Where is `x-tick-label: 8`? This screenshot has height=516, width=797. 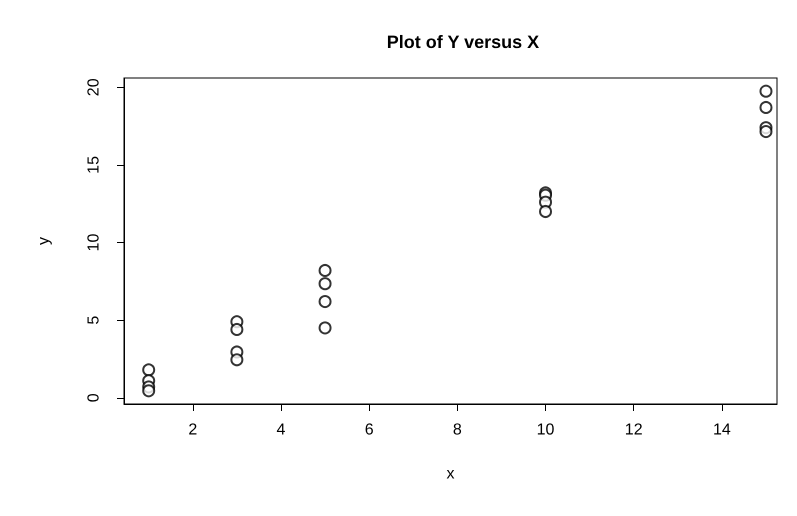 x-tick-label: 8 is located at coordinates (457, 430).